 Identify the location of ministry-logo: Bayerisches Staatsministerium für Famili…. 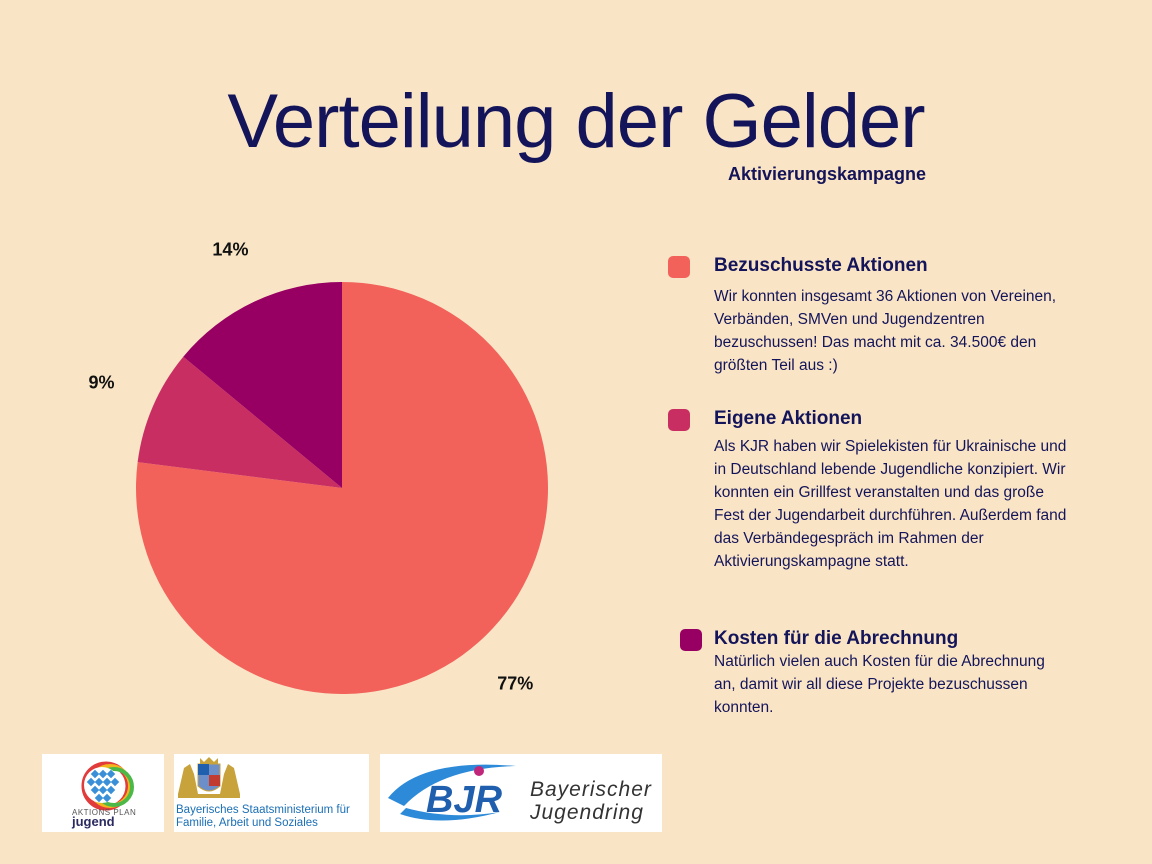
(271, 793).